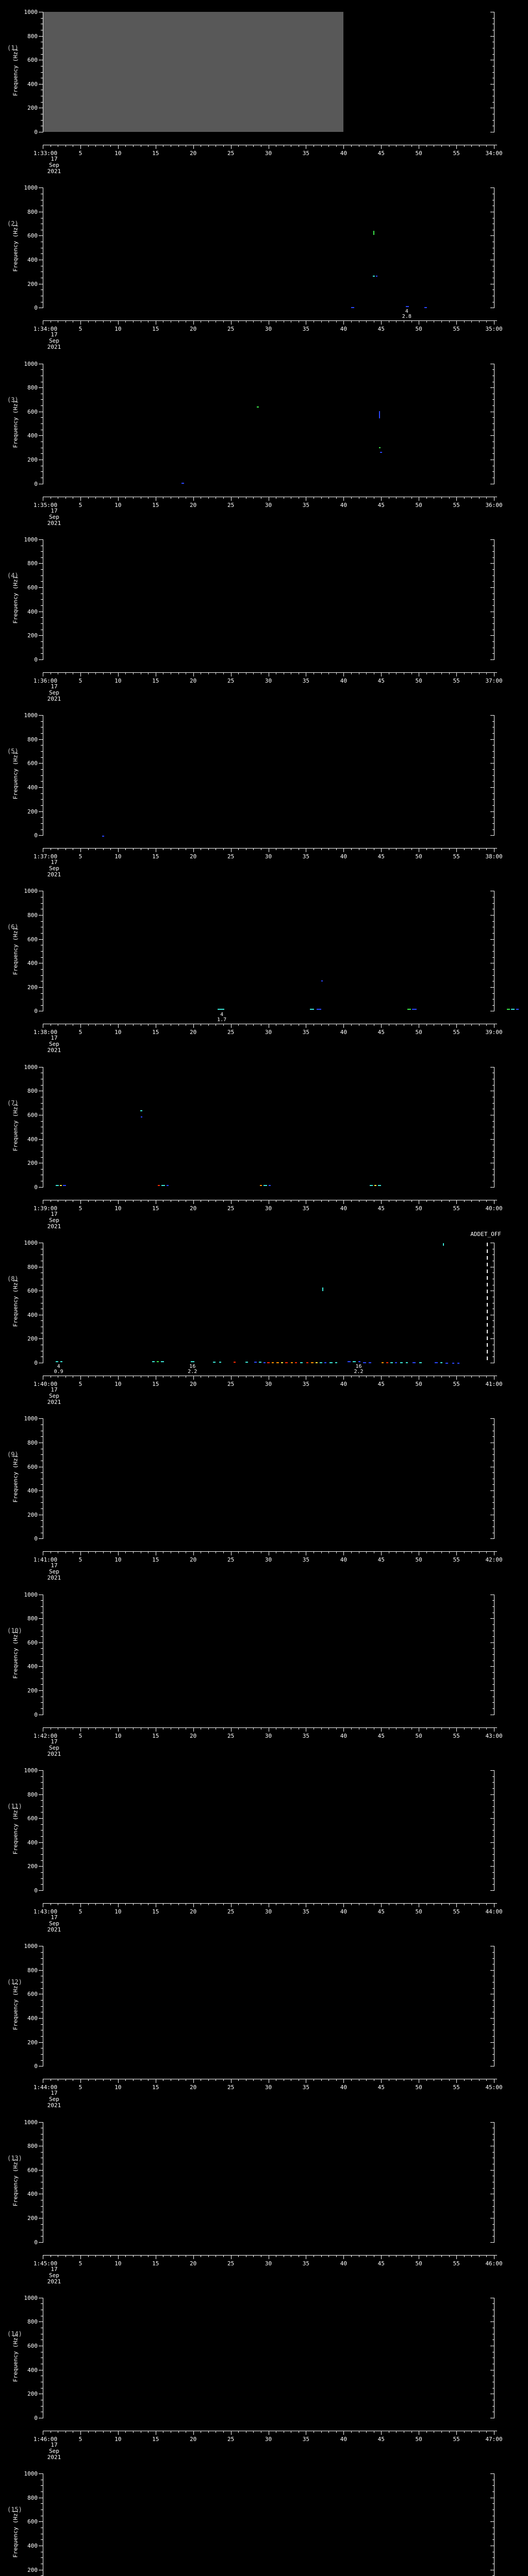 This screenshot has height=2576, width=528. I want to click on masked-data-region, so click(194, 72).